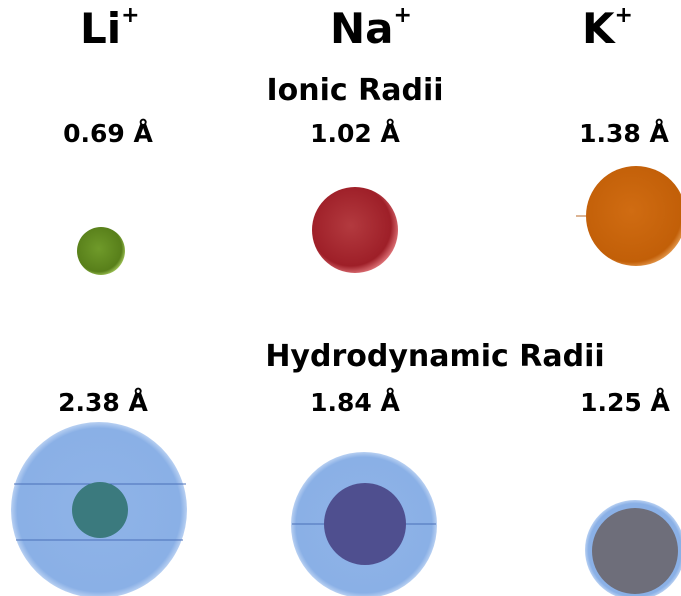 Image resolution: width=681 pixels, height=596 pixels. Describe the element at coordinates (101, 28) in the screenshot. I see `ion-symbol: Li` at that location.